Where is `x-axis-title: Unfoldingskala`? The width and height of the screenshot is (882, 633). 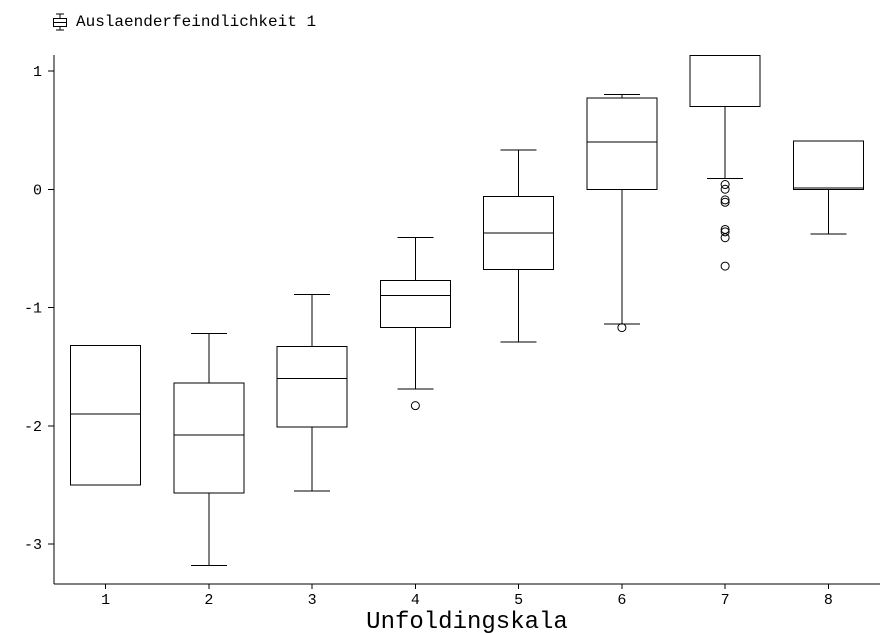 x-axis-title: Unfoldingskala is located at coordinates (467, 621).